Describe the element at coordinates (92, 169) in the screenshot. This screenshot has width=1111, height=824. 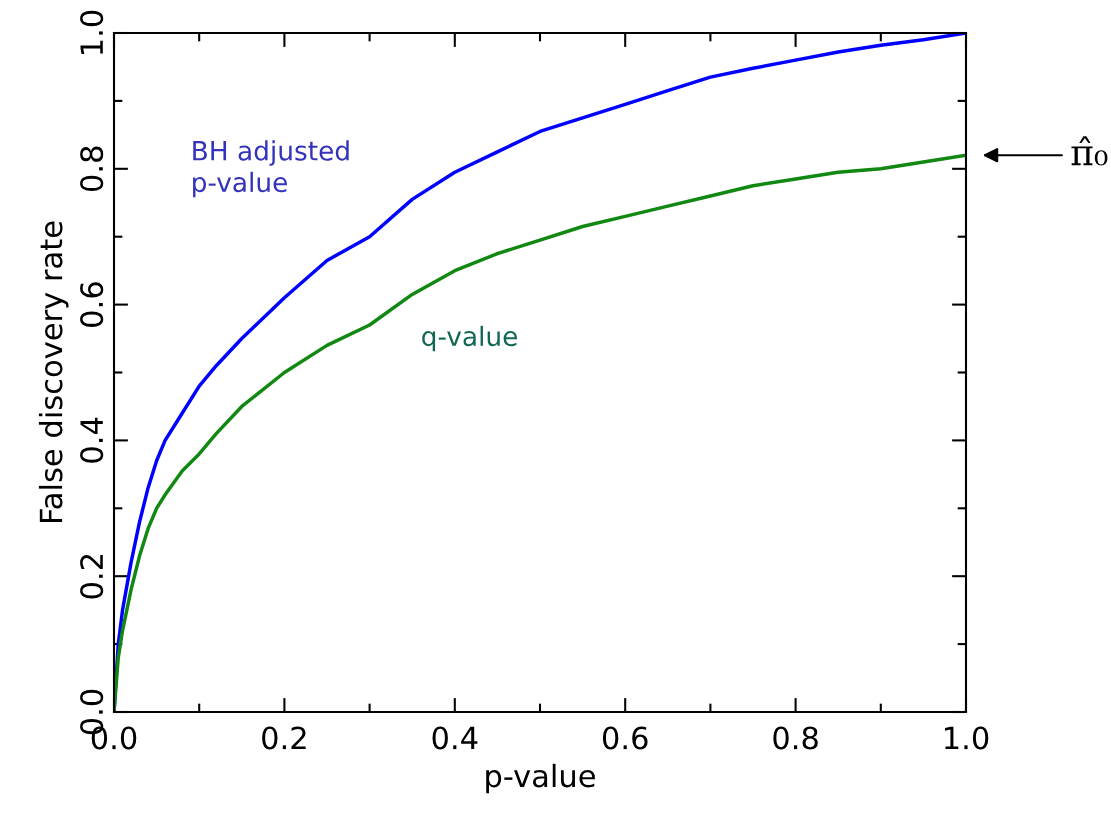
I see `y-tick-label: 0.8` at that location.